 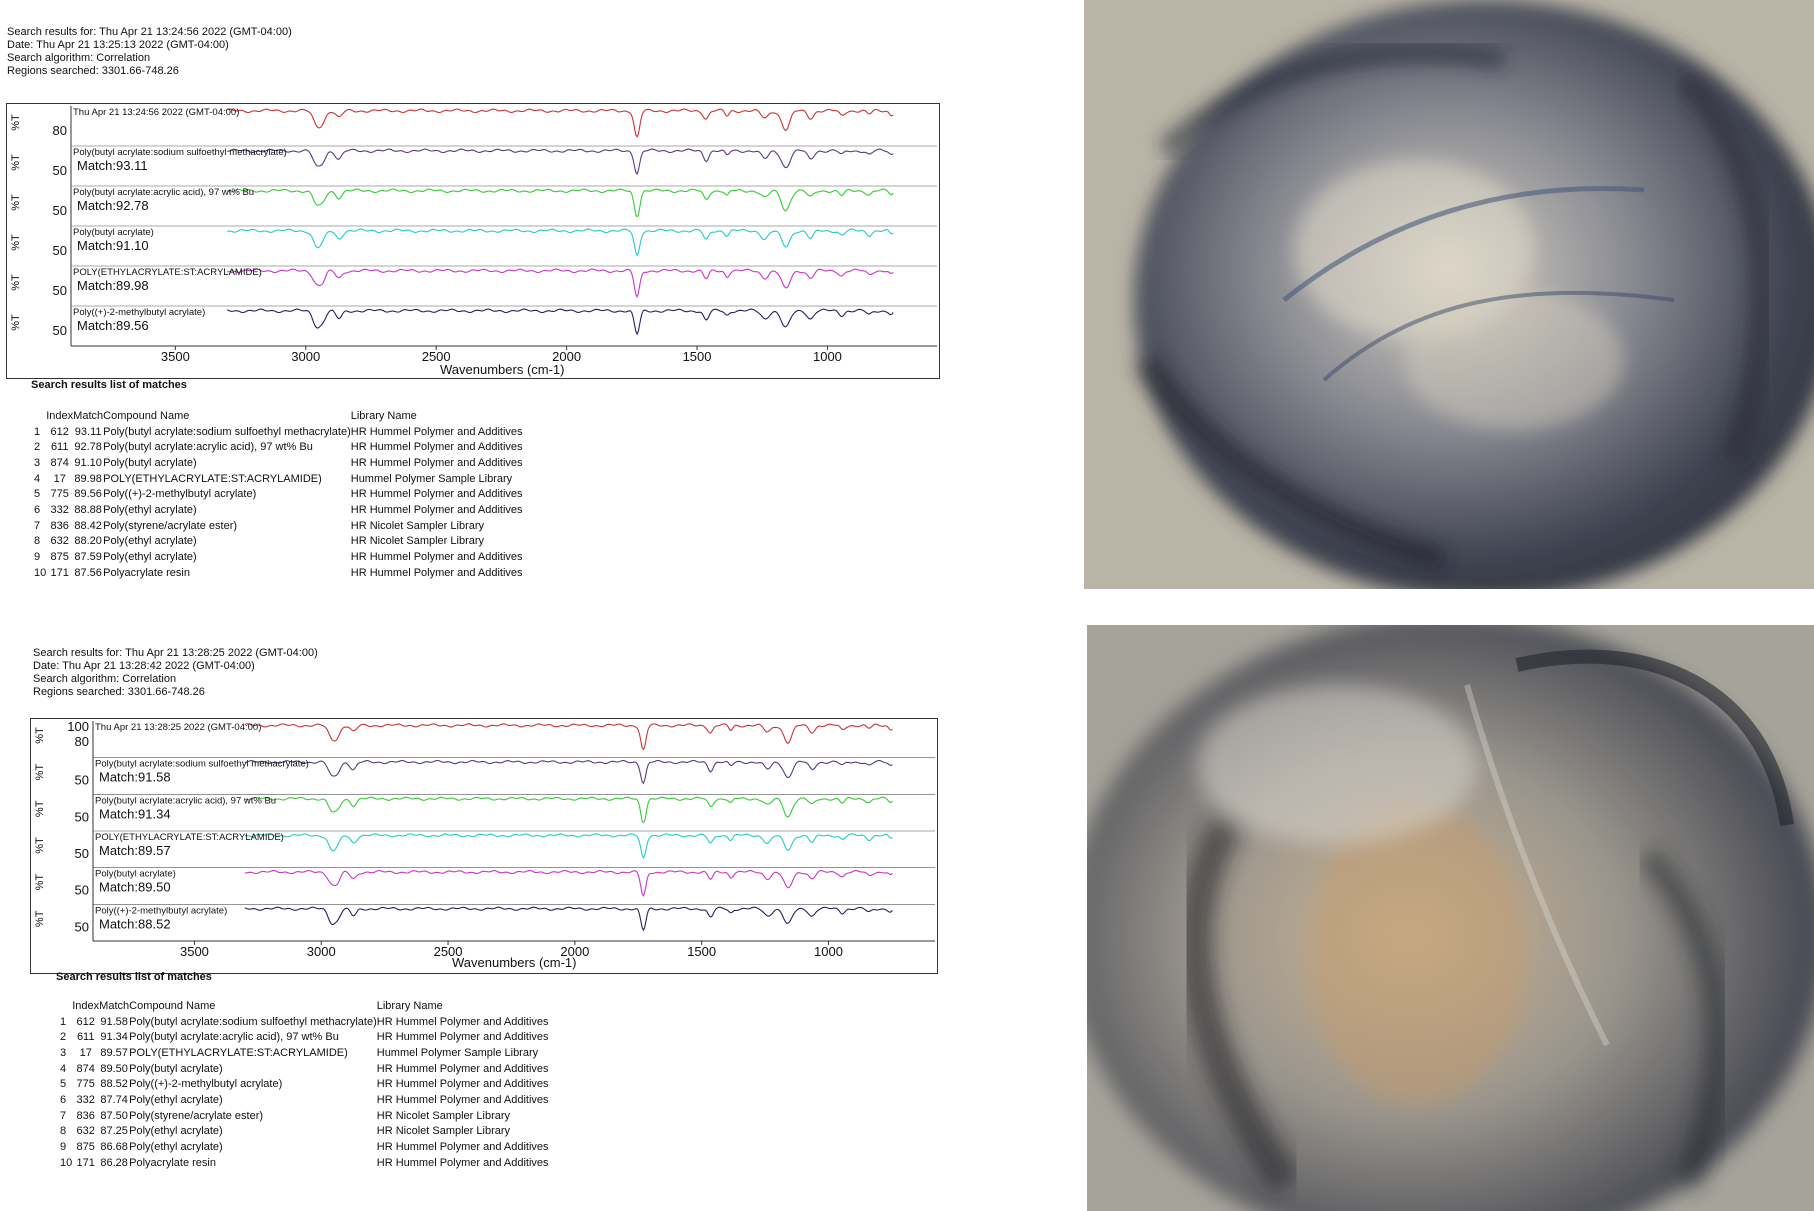 What do you see at coordinates (417, 541) in the screenshot?
I see `table-cell: HR Nicolet Sampler Library` at bounding box center [417, 541].